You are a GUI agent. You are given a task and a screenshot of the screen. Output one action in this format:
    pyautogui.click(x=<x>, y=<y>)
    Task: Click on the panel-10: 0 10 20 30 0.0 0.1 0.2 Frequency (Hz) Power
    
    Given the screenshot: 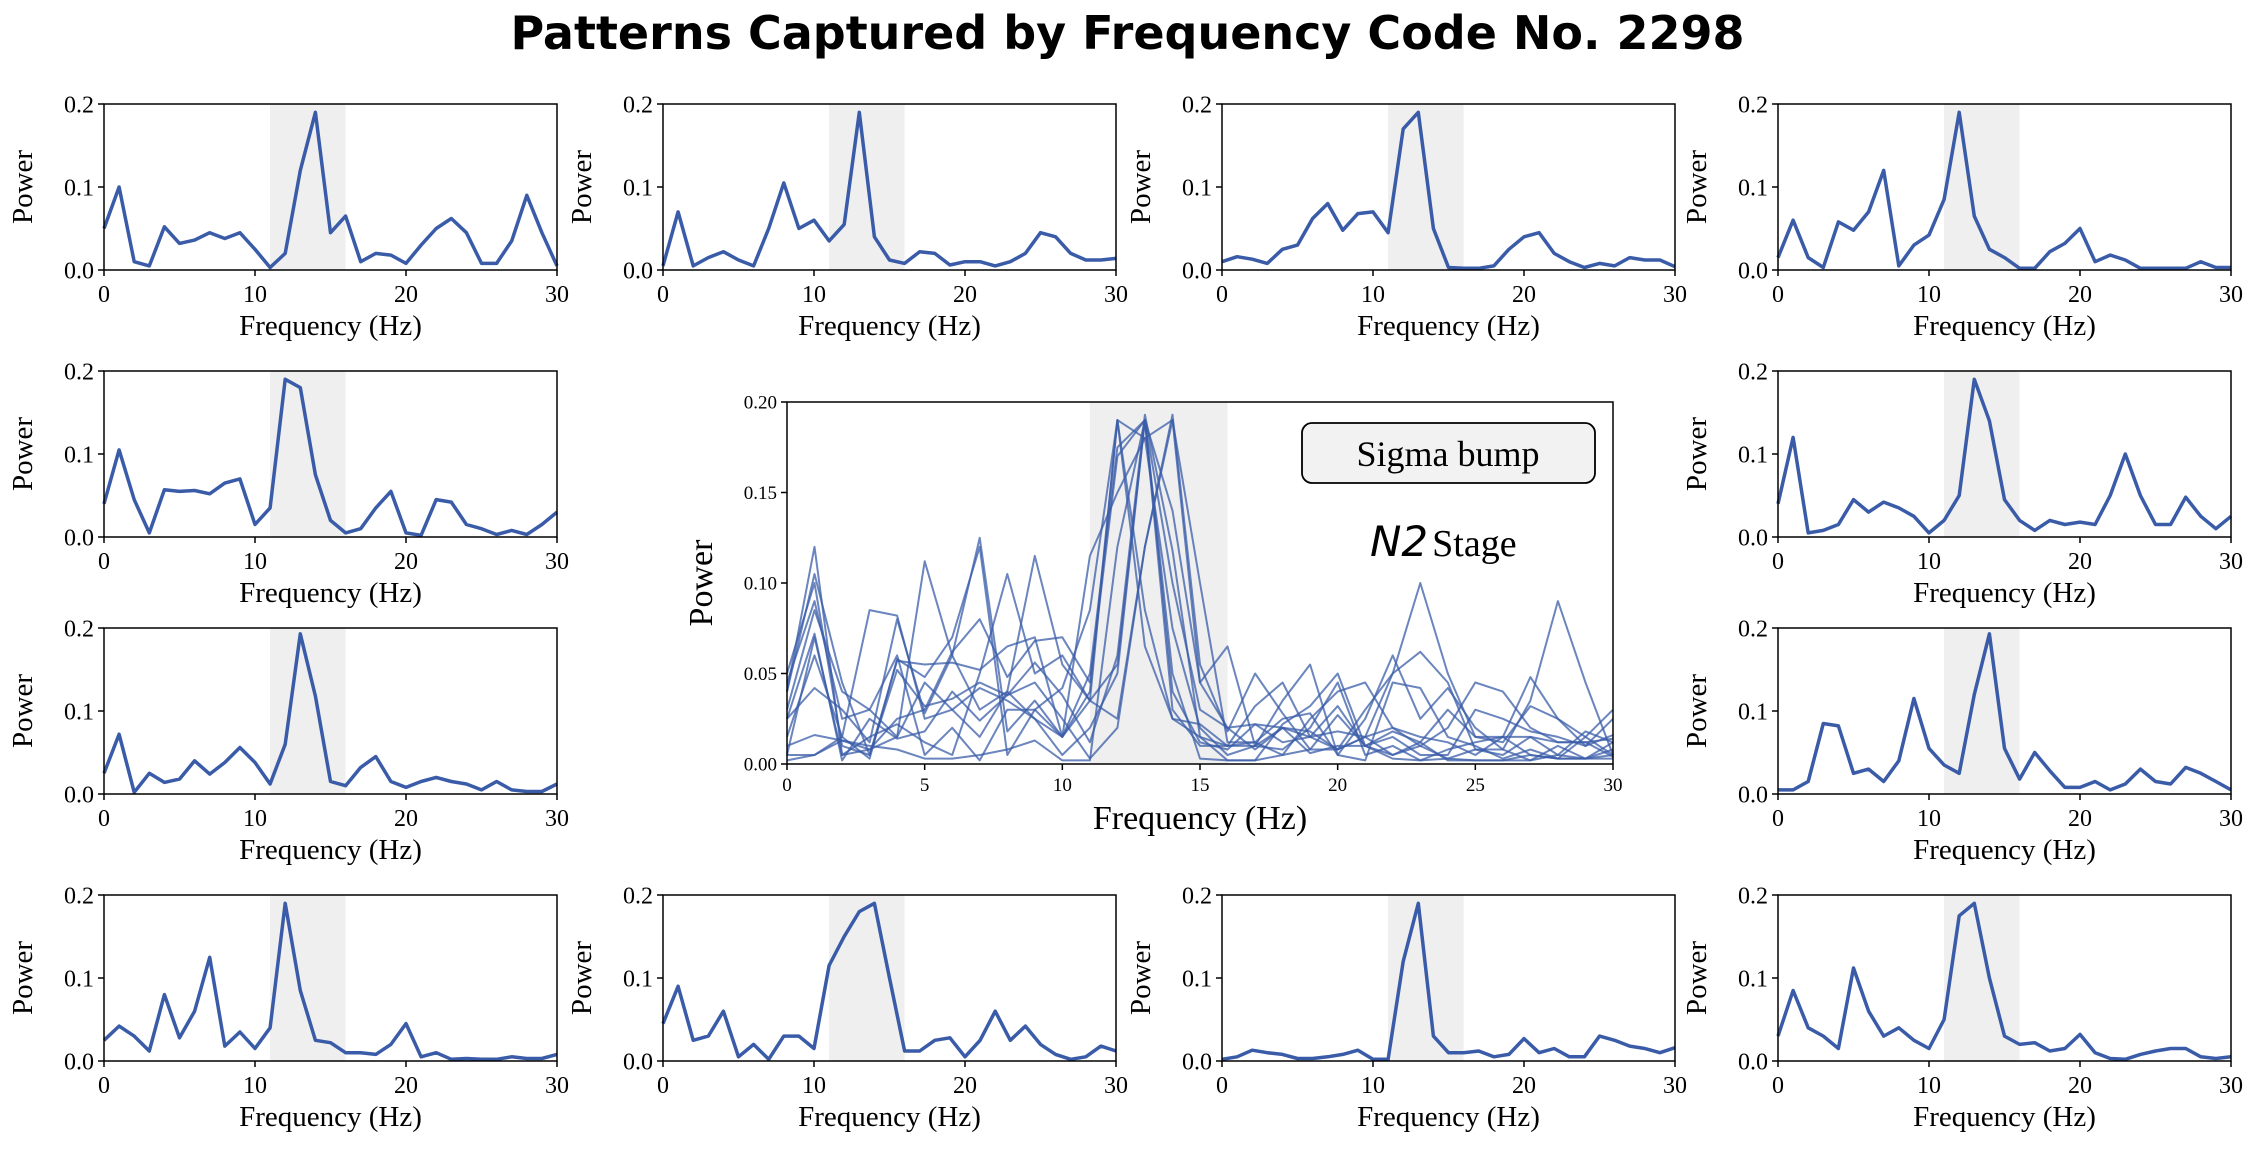 What is the action you would take?
    pyautogui.click(x=847, y=1008)
    